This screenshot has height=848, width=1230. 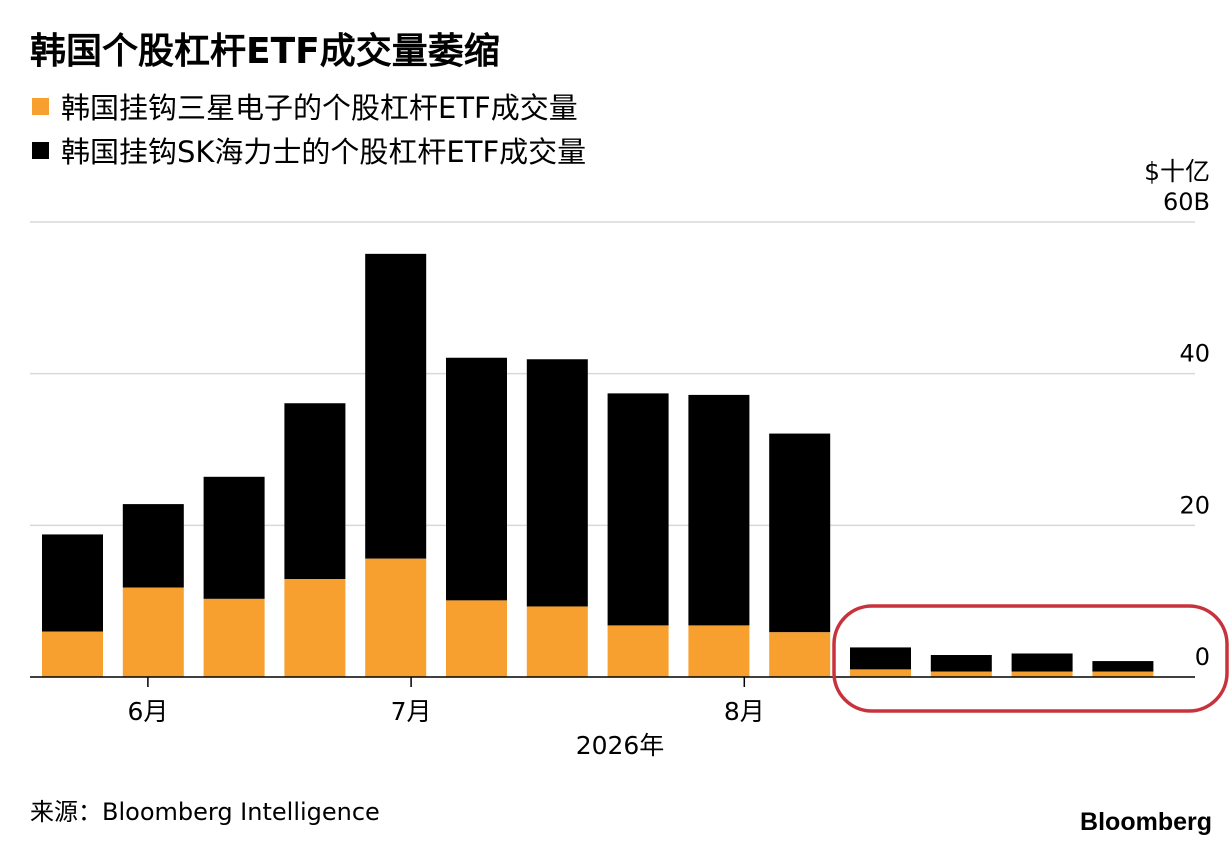 I want to click on y-tick-label: 40, so click(x=1194, y=354).